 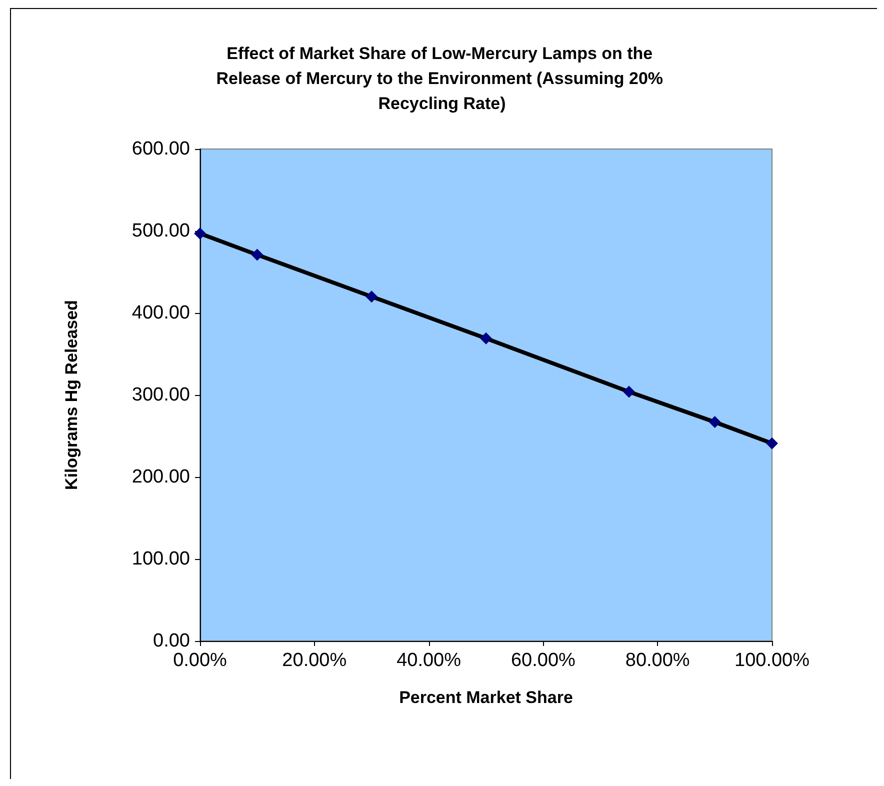 I want to click on x-tick-label: 100.00%, so click(x=772, y=660).